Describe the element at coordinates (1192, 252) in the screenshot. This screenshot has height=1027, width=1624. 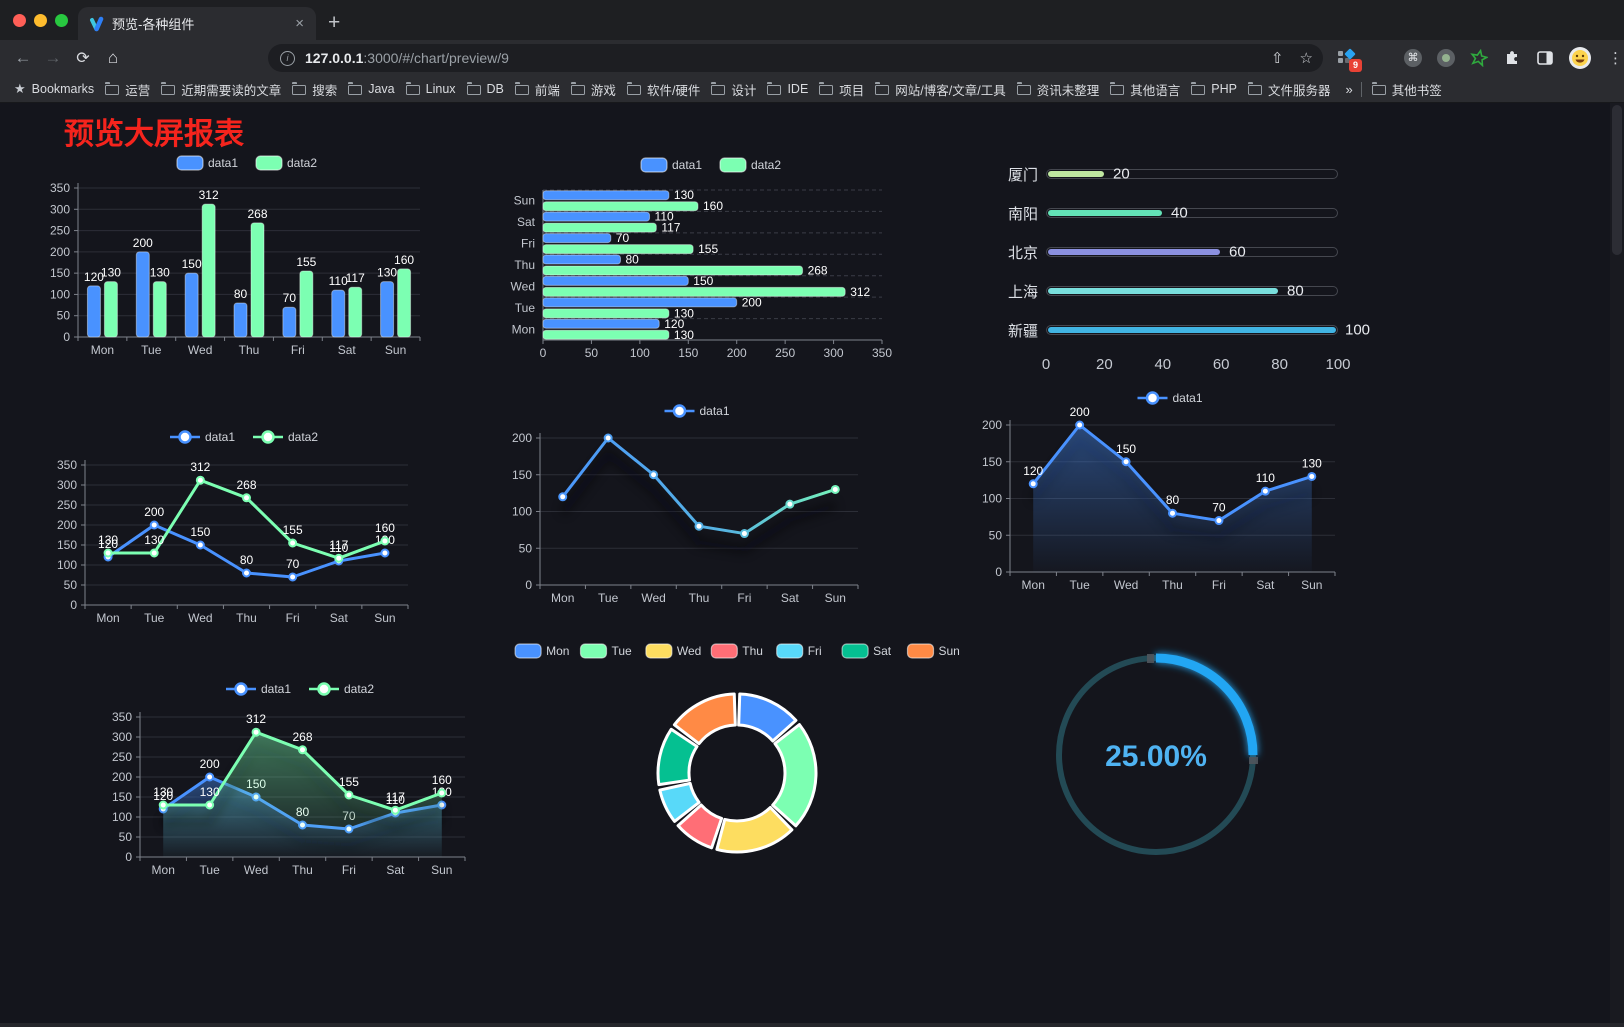
I see `progress-track: 60` at that location.